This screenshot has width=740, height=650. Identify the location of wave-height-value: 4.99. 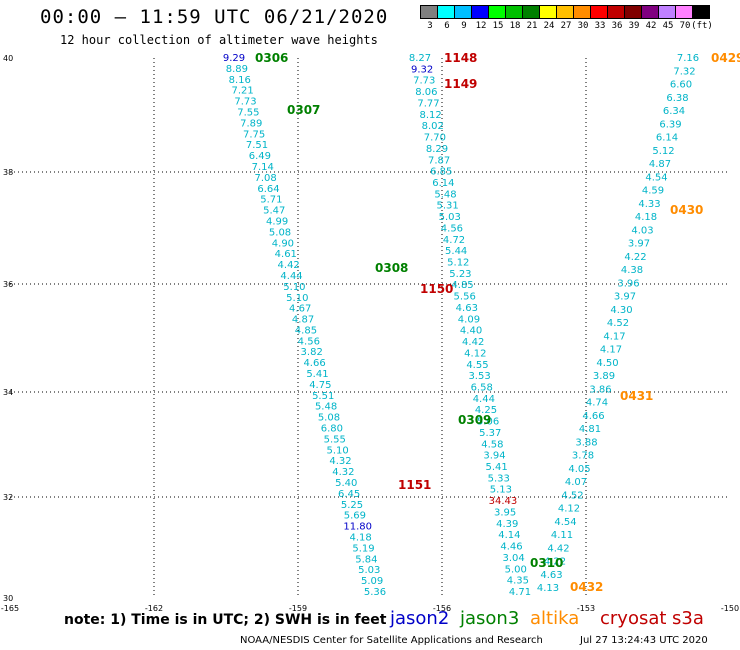
(277, 221).